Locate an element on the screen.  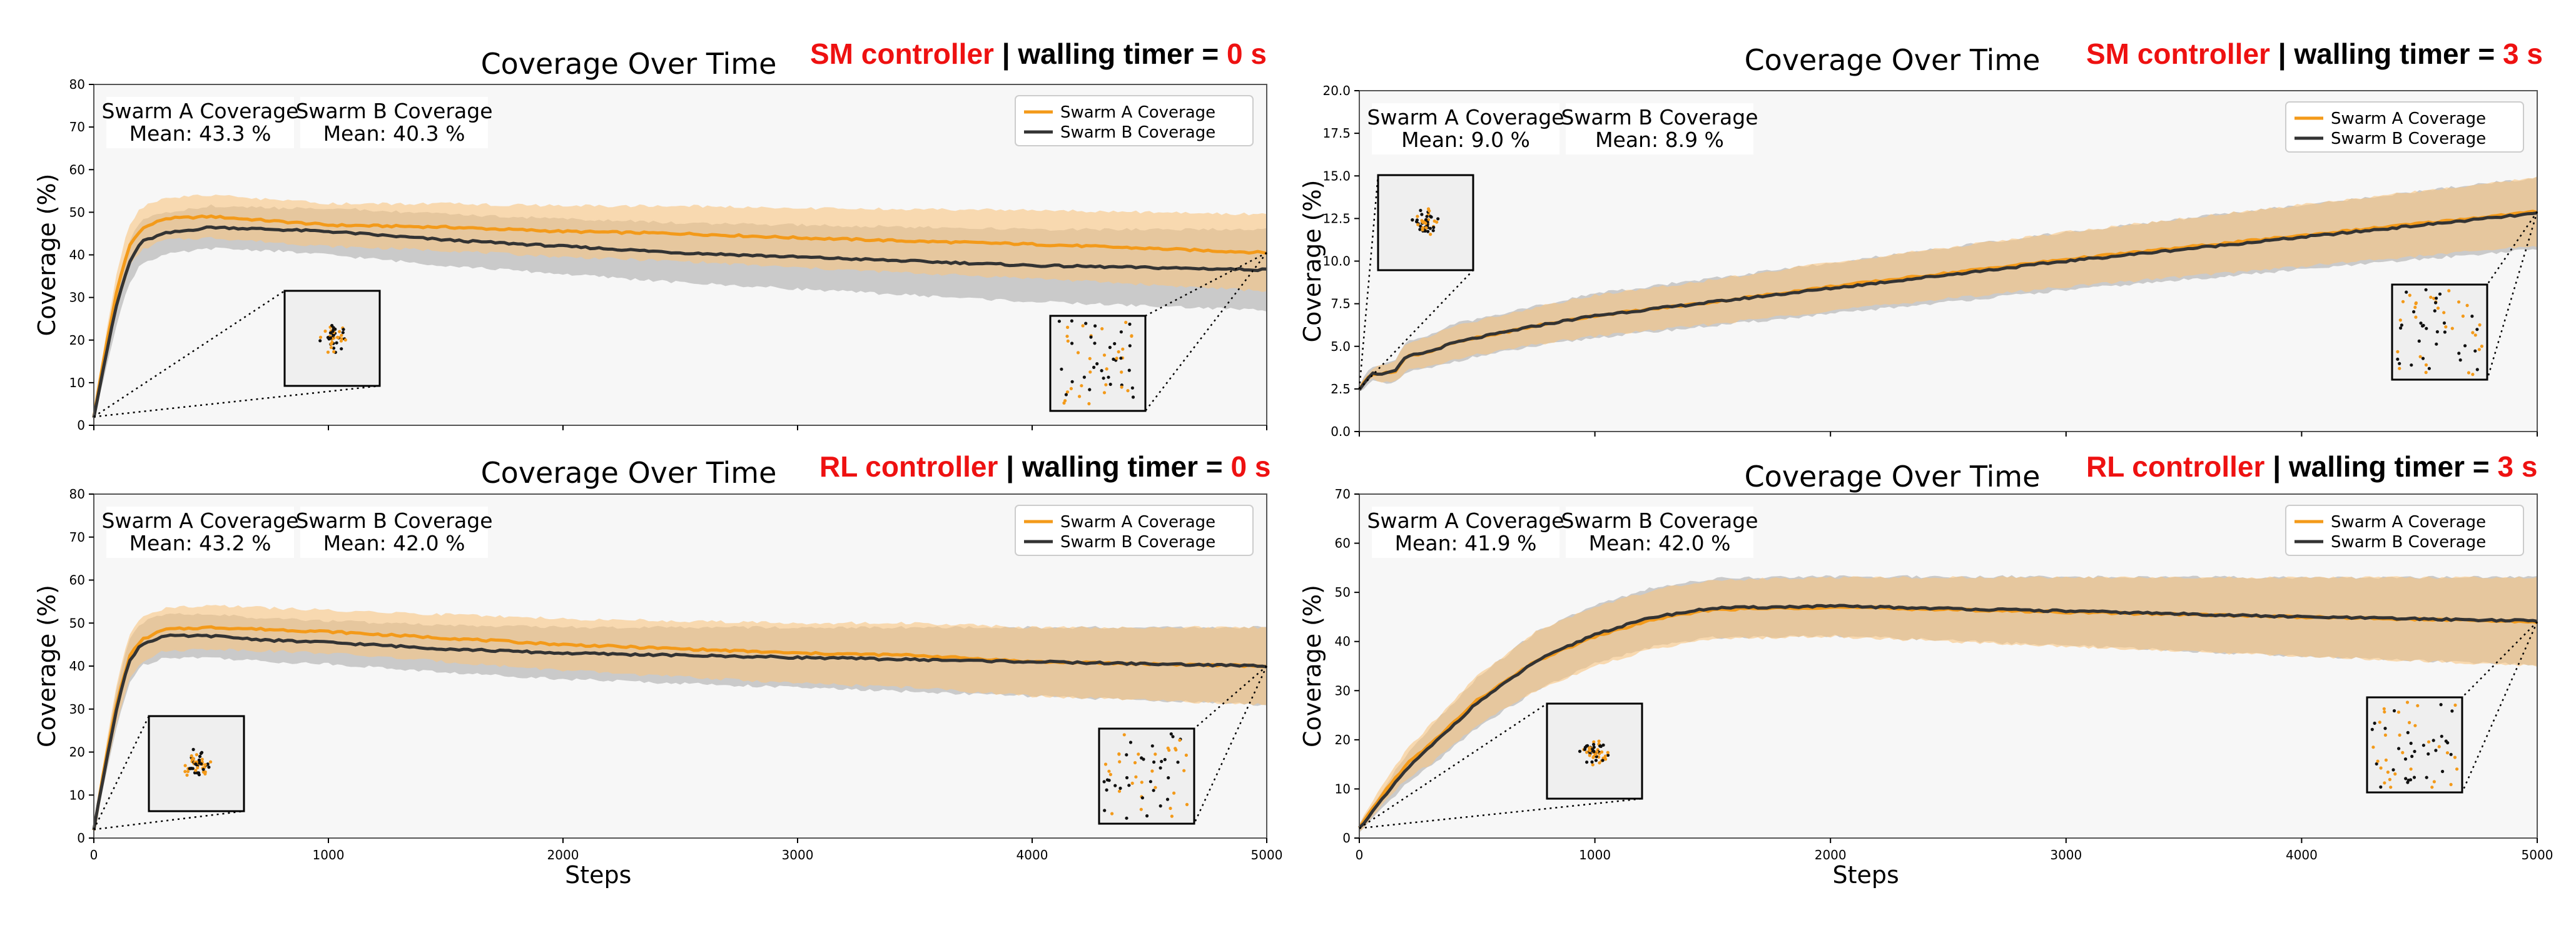
x-tick-label: 1000 is located at coordinates (329, 854).